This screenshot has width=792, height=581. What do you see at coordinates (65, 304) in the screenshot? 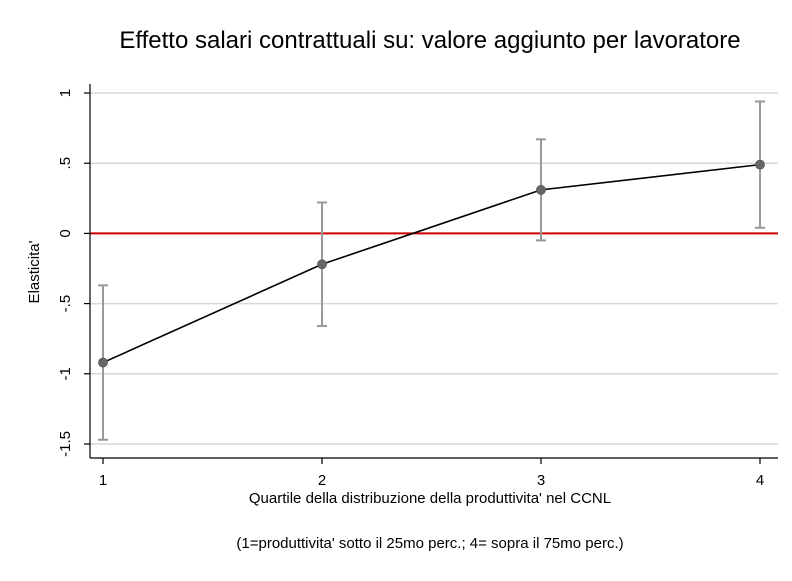
I see `y-tick-label: -.5` at bounding box center [65, 304].